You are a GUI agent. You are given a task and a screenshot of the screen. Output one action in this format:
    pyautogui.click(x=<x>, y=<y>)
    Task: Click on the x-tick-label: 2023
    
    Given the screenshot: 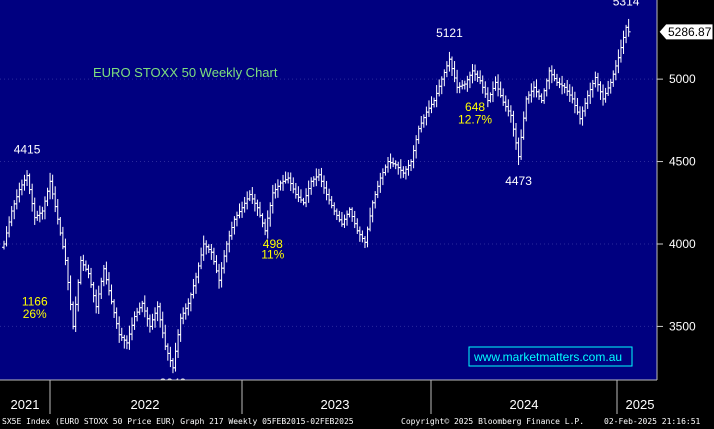 What is the action you would take?
    pyautogui.click(x=335, y=404)
    